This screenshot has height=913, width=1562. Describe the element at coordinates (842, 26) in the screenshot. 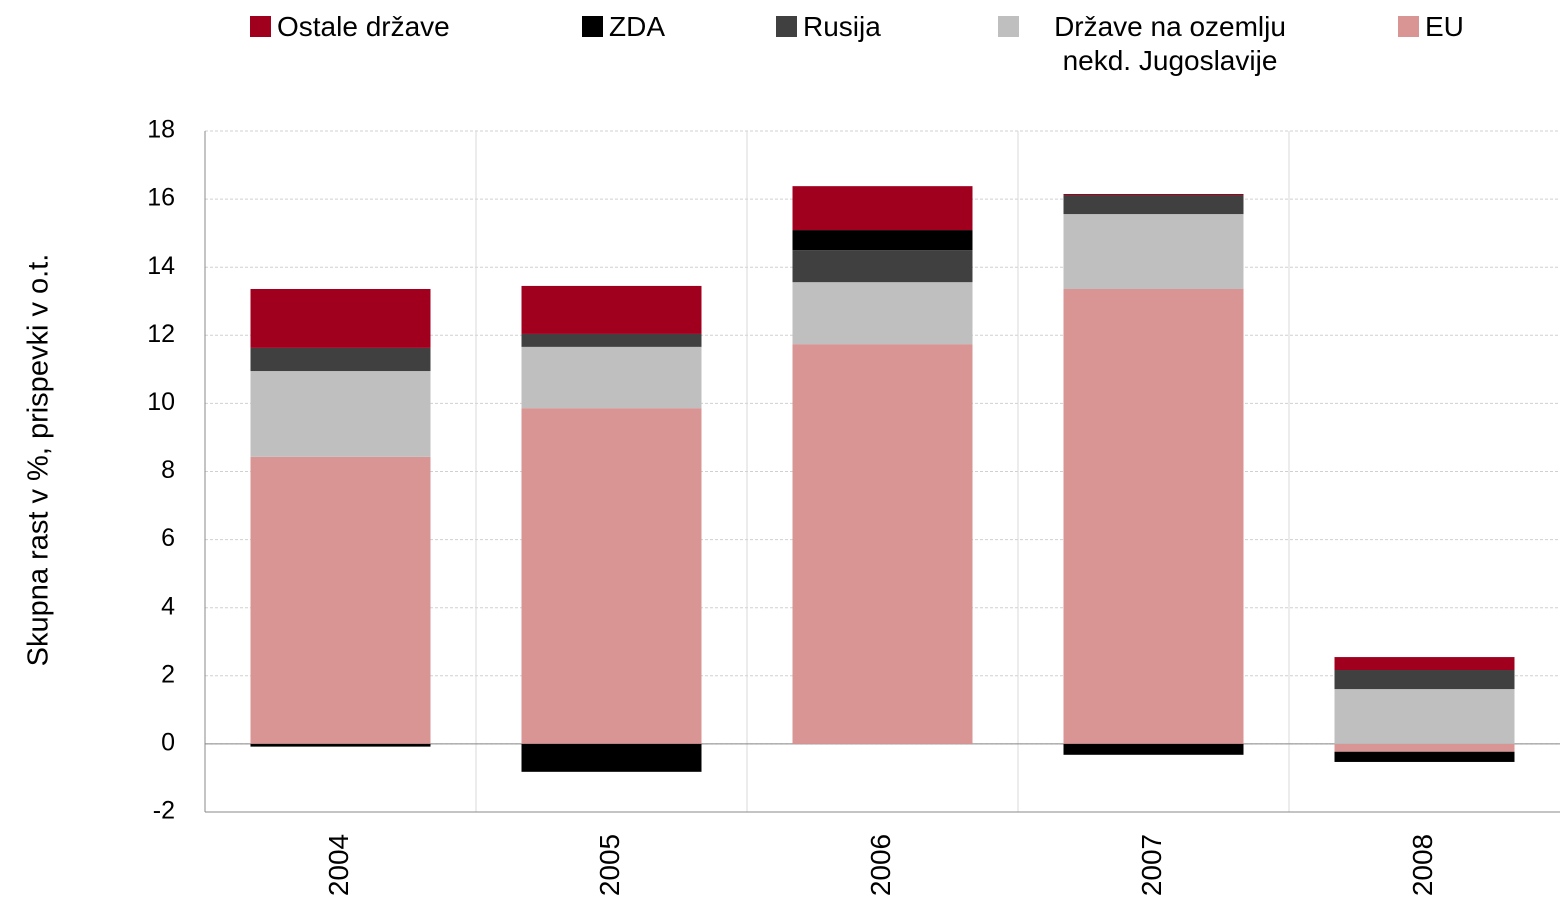

I see `legend-label: Rusija` at that location.